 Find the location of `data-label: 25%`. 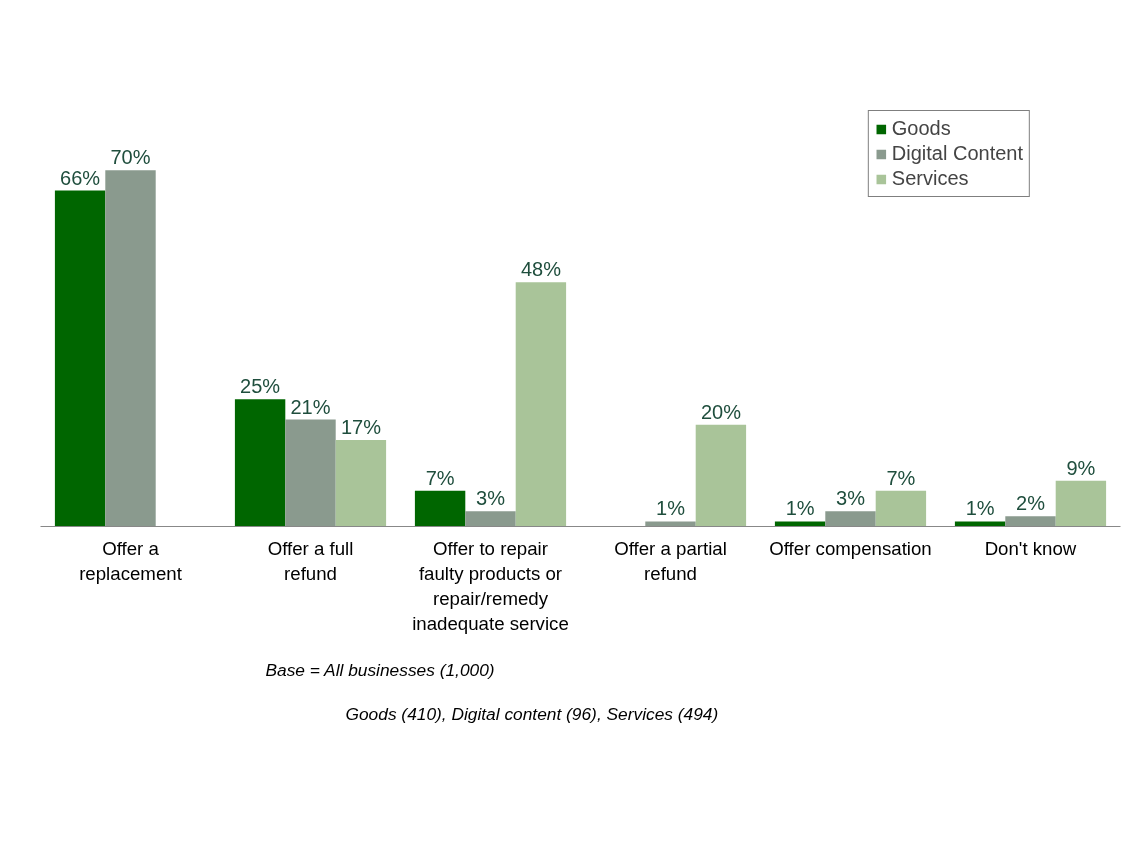

data-label: 25% is located at coordinates (260, 386).